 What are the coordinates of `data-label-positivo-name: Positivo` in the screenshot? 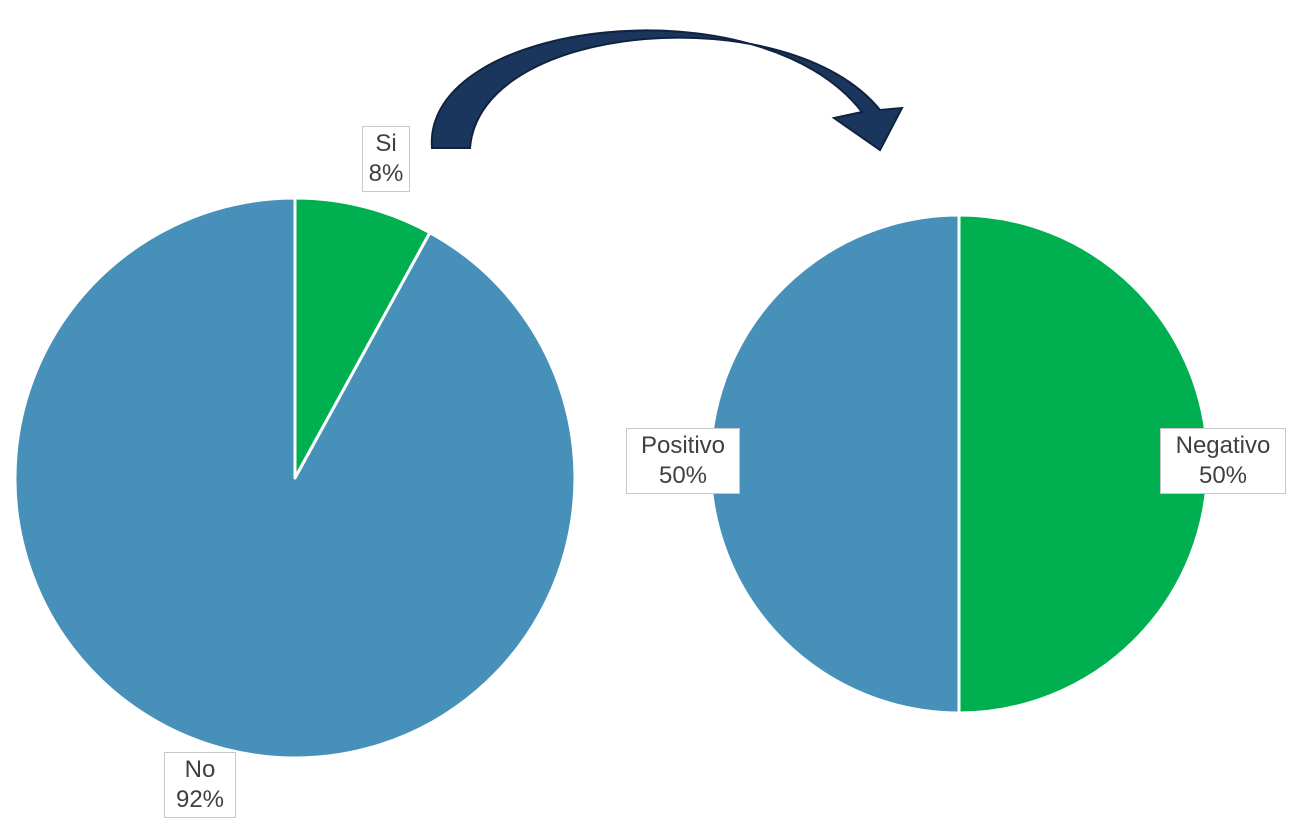 It's located at (683, 445).